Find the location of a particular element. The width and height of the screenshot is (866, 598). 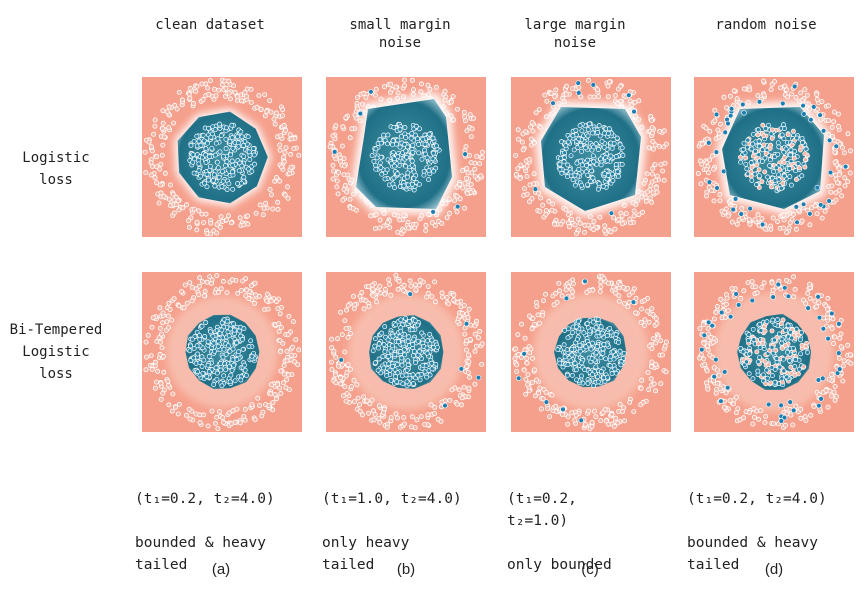

column-header-small-margin: small margin noise is located at coordinates (400, 34).